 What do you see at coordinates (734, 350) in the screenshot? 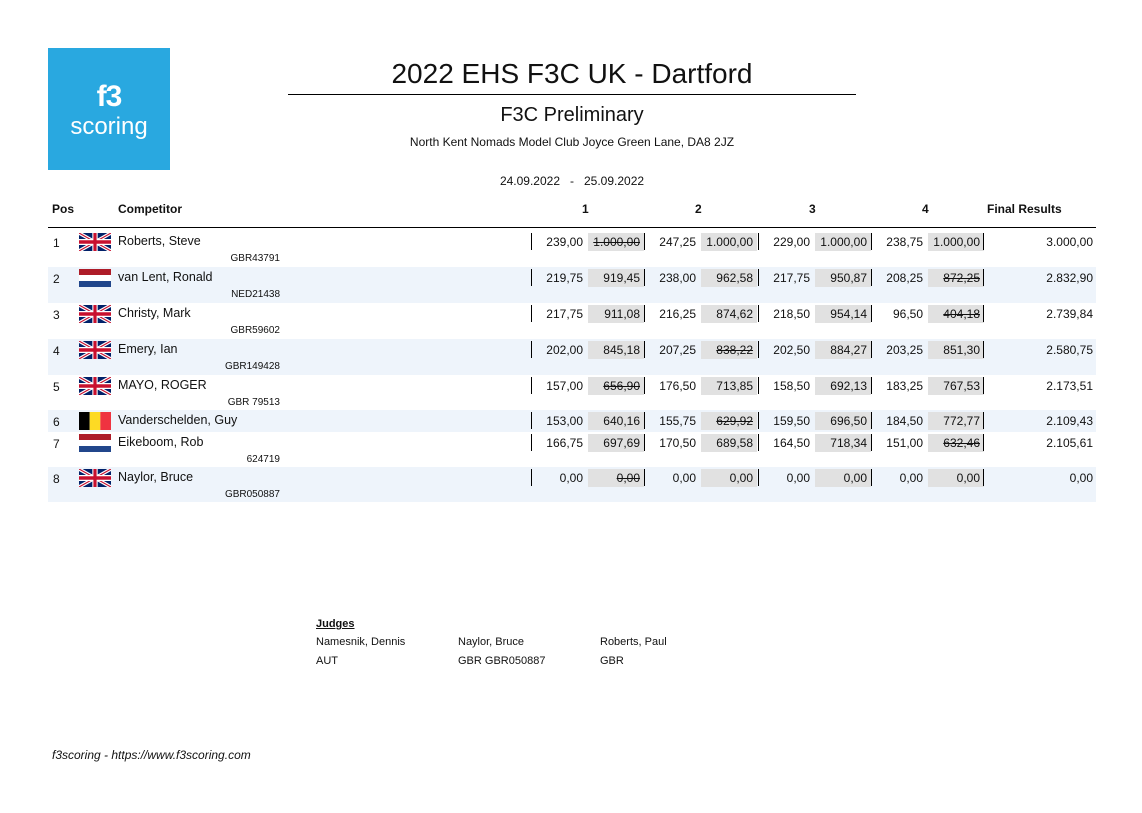
I see `discarded-round-score: 838,22` at bounding box center [734, 350].